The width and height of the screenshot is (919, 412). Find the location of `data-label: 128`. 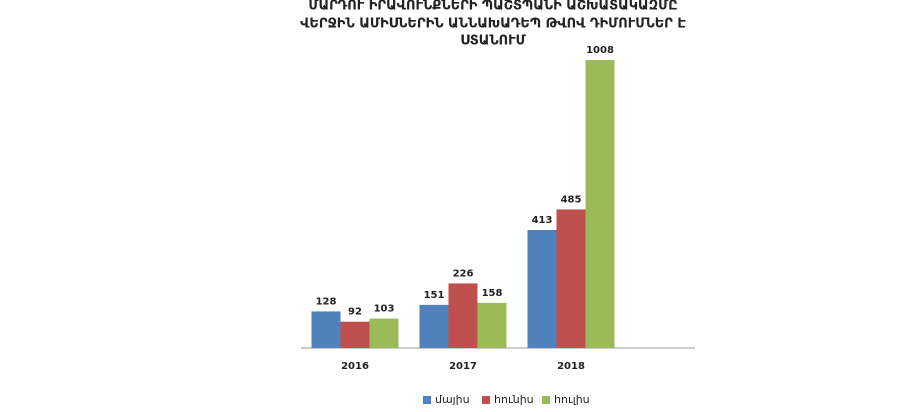

data-label: 128 is located at coordinates (326, 301).